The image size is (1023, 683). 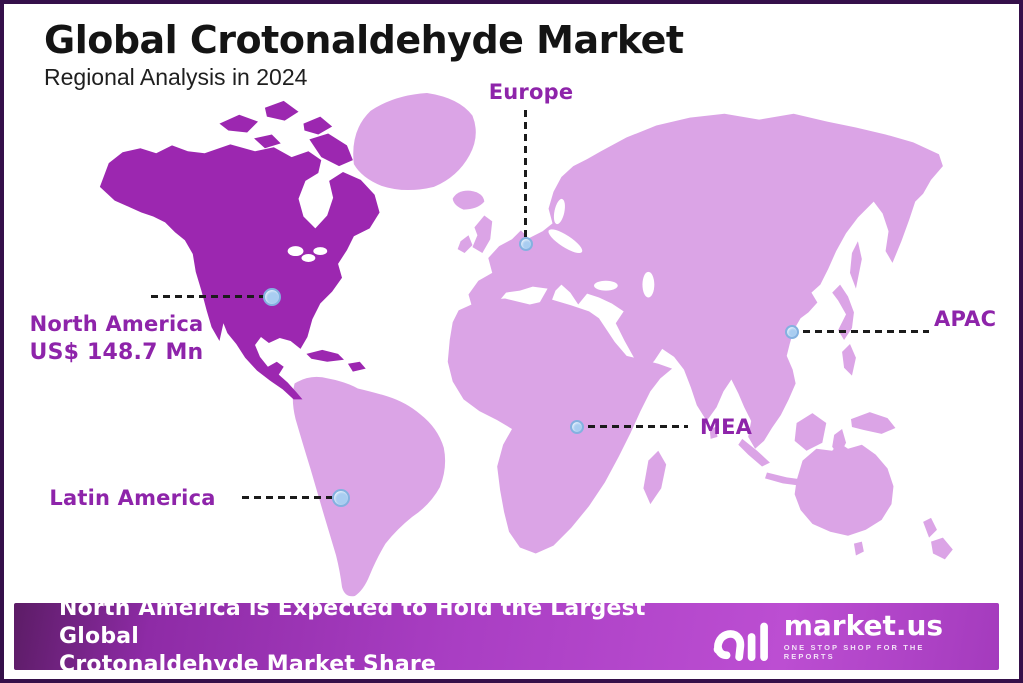 I want to click on apac-connector-line, so click(x=866, y=331).